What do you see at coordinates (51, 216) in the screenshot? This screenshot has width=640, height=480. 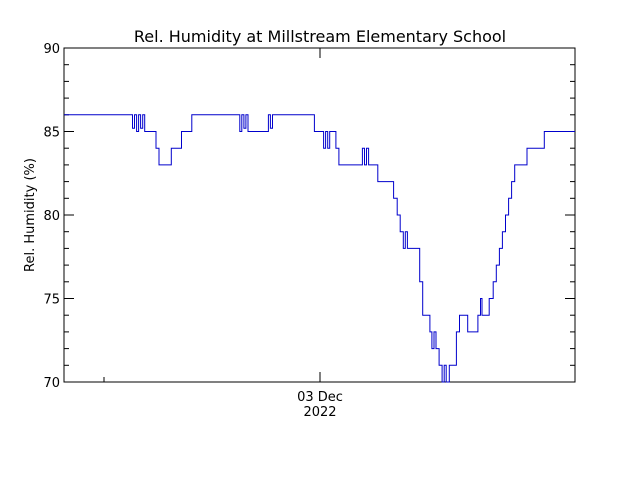 I see `y-tick-label: 80` at bounding box center [51, 216].